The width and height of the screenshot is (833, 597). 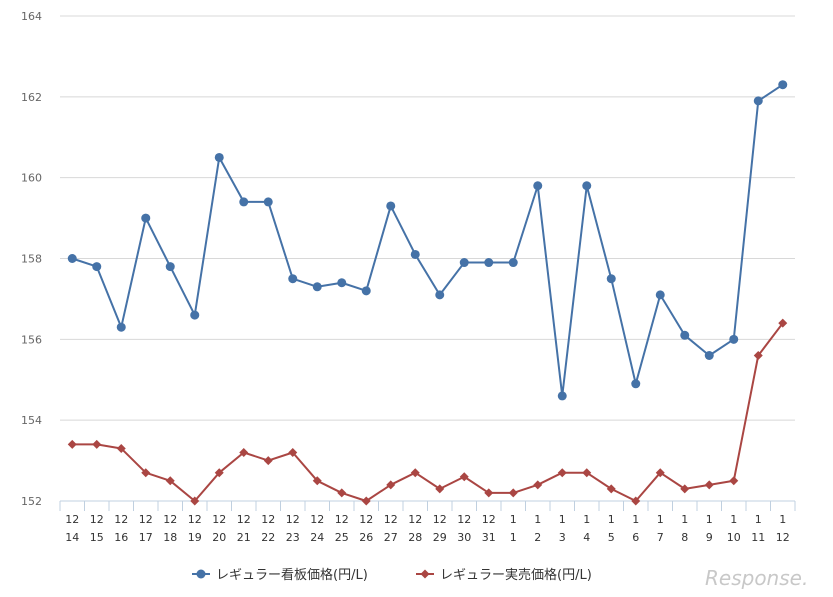 I want to click on legend-marker, so click(x=425, y=574).